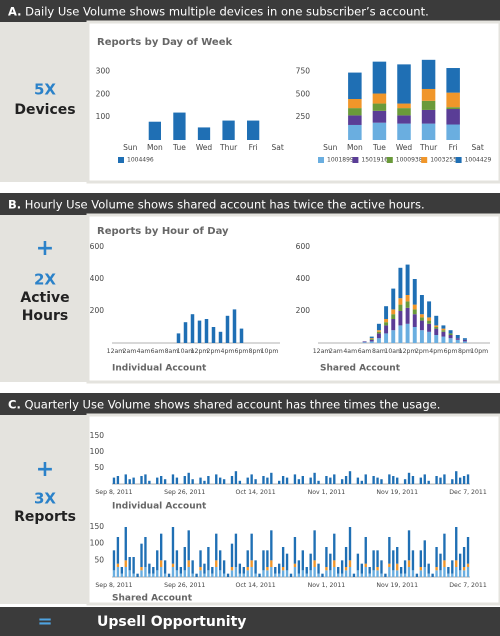  Describe the element at coordinates (256, 351) in the screenshot. I see `x-tick-label: 8pm` at that location.